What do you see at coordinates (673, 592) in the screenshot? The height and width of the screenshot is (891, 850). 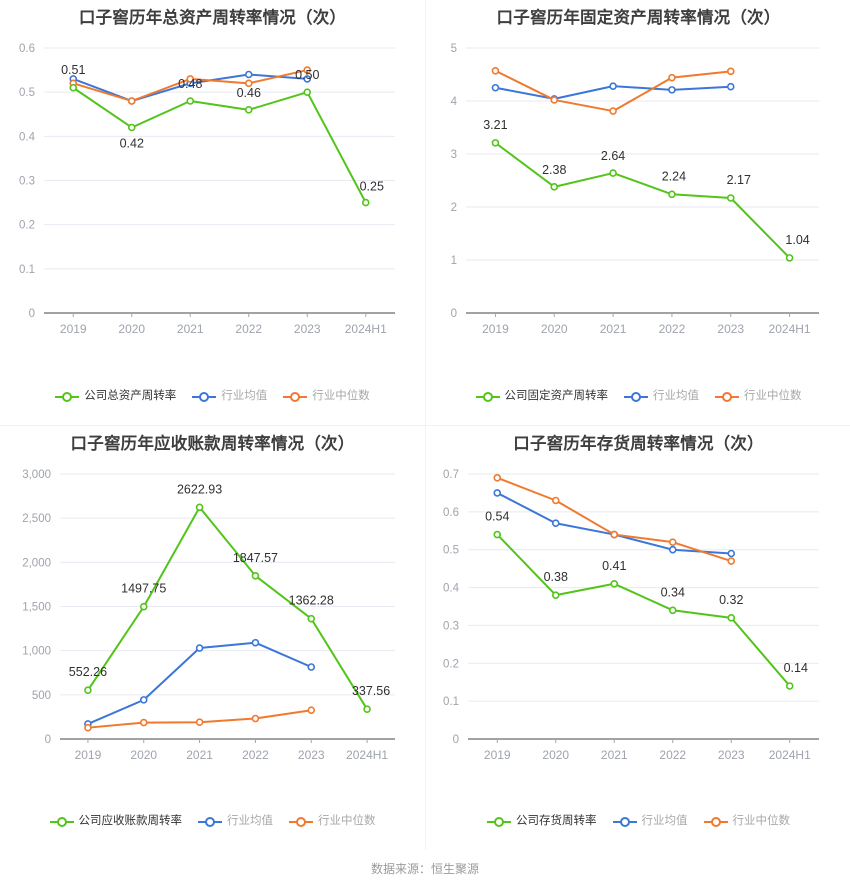 I see `svg-text: 0.34` at bounding box center [673, 592].